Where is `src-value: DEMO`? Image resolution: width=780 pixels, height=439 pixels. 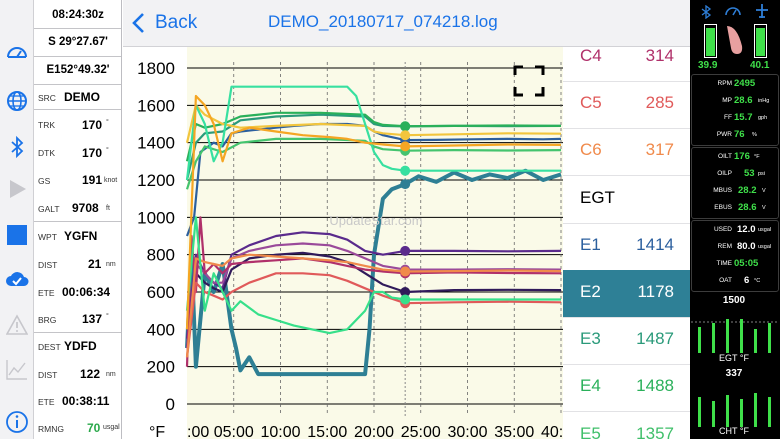 src-value: DEMO is located at coordinates (82, 97).